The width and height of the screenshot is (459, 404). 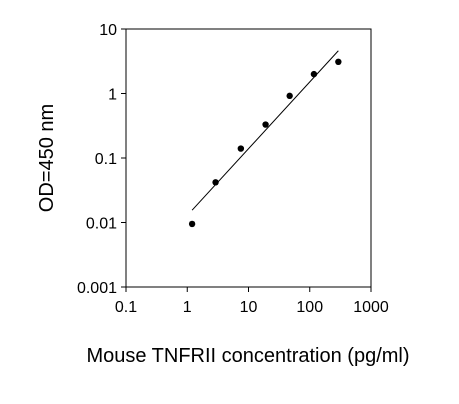 I want to click on y-axis-title: OD=450 nm, so click(x=47, y=158).